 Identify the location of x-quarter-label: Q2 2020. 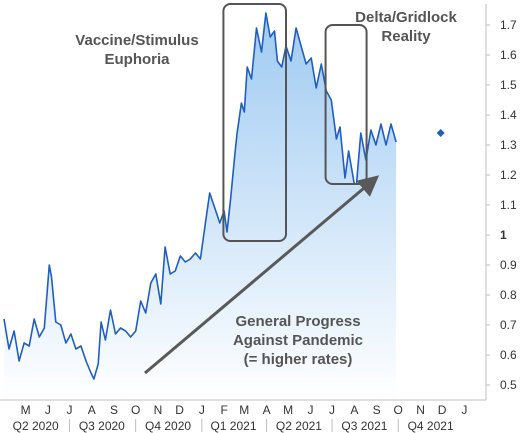
(36, 426).